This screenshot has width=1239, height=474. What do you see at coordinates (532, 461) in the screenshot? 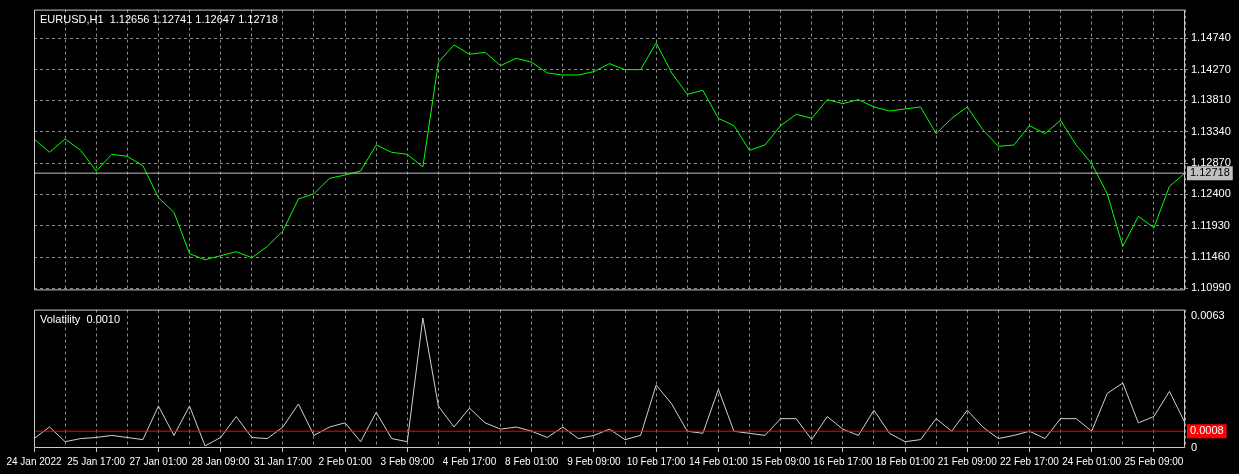
I see `x-tick-label: 8 Feb 01:00` at bounding box center [532, 461].